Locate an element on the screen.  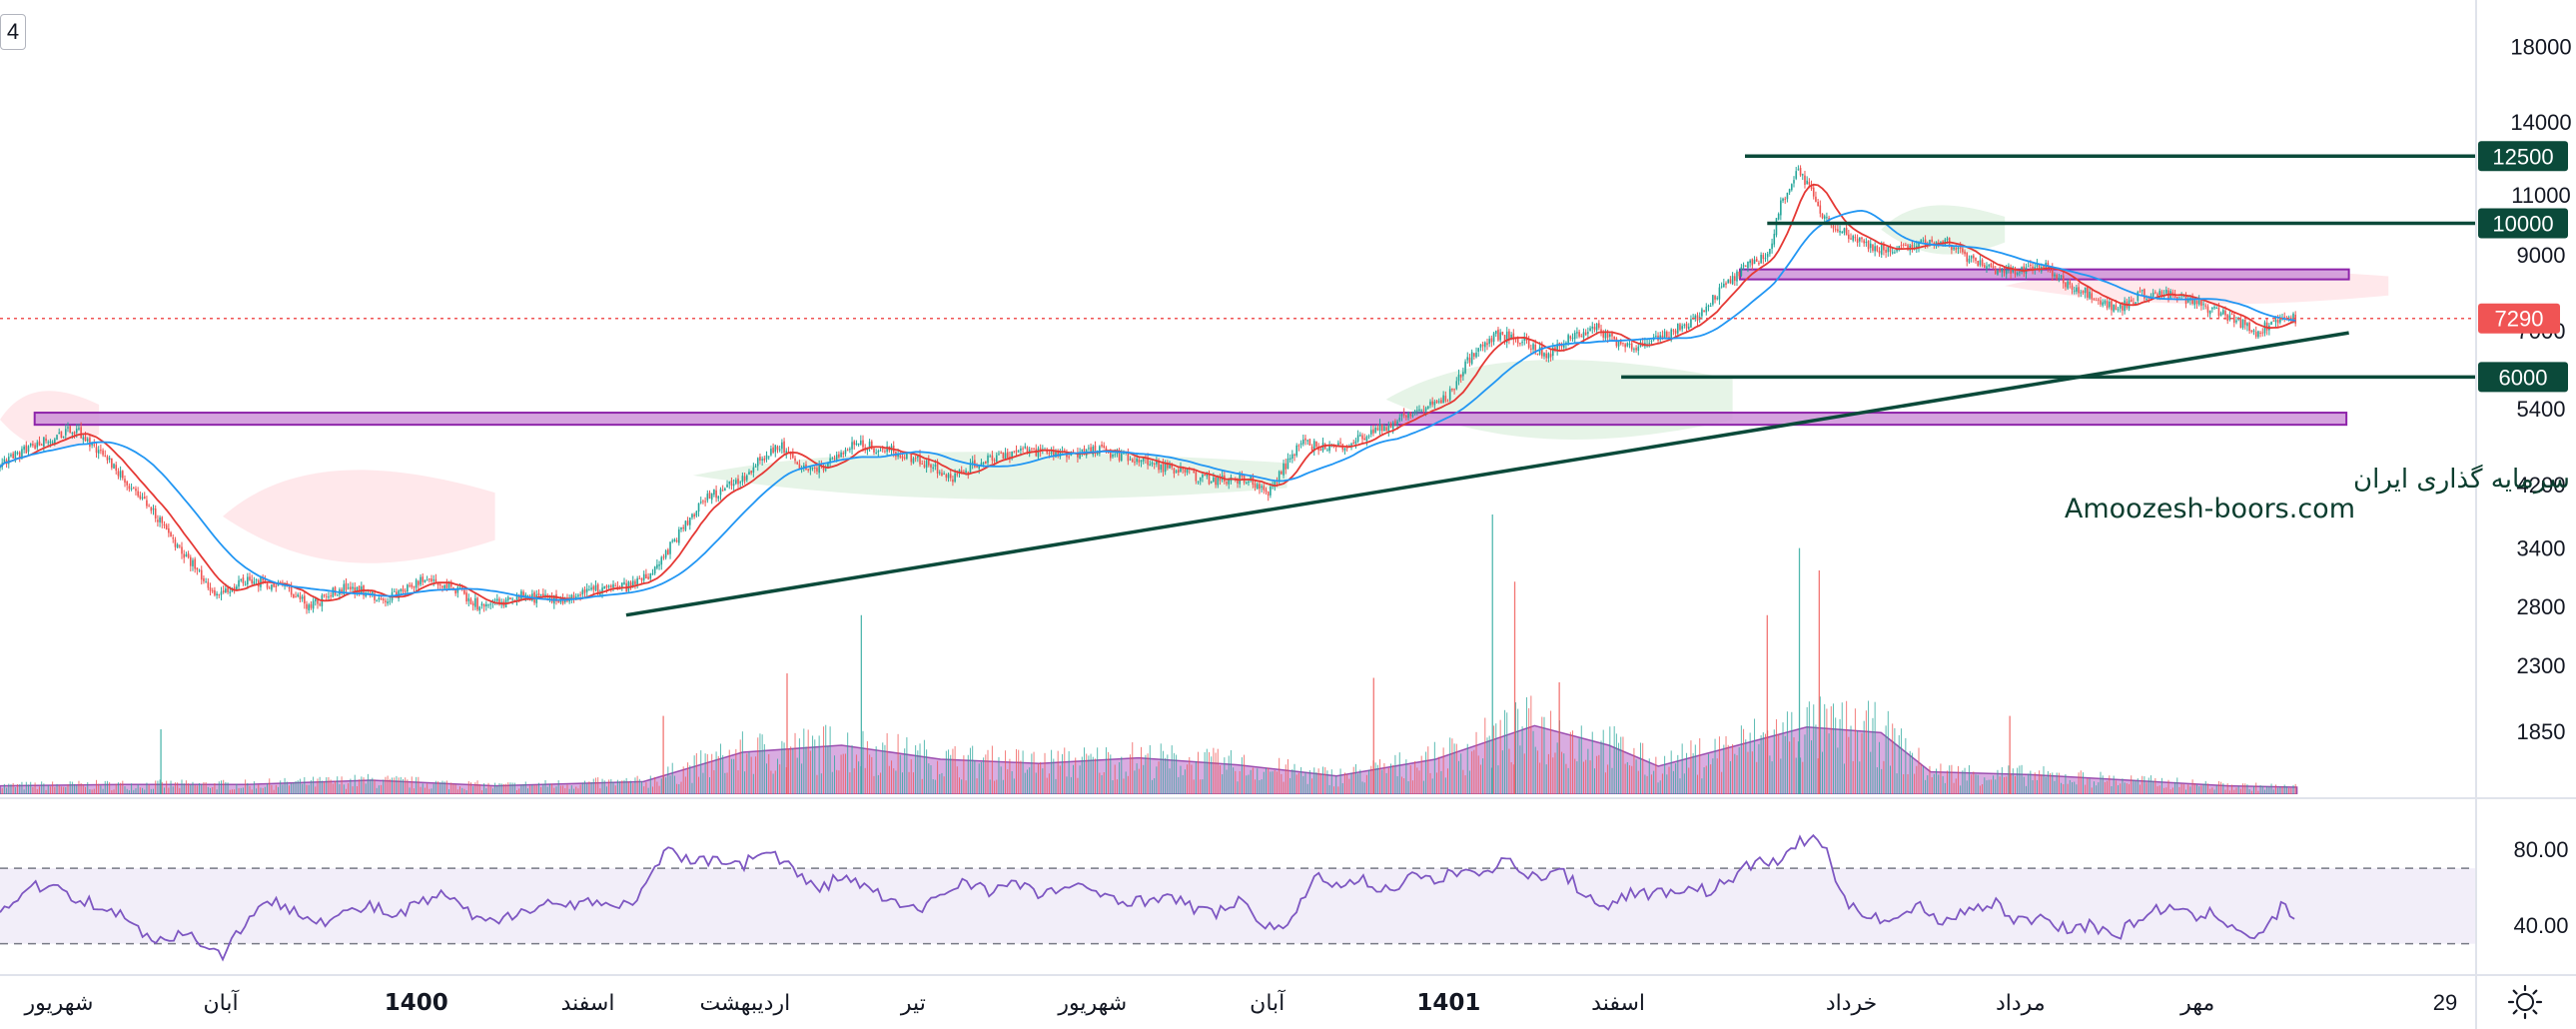
cloud-segment is located at coordinates (990, 476).